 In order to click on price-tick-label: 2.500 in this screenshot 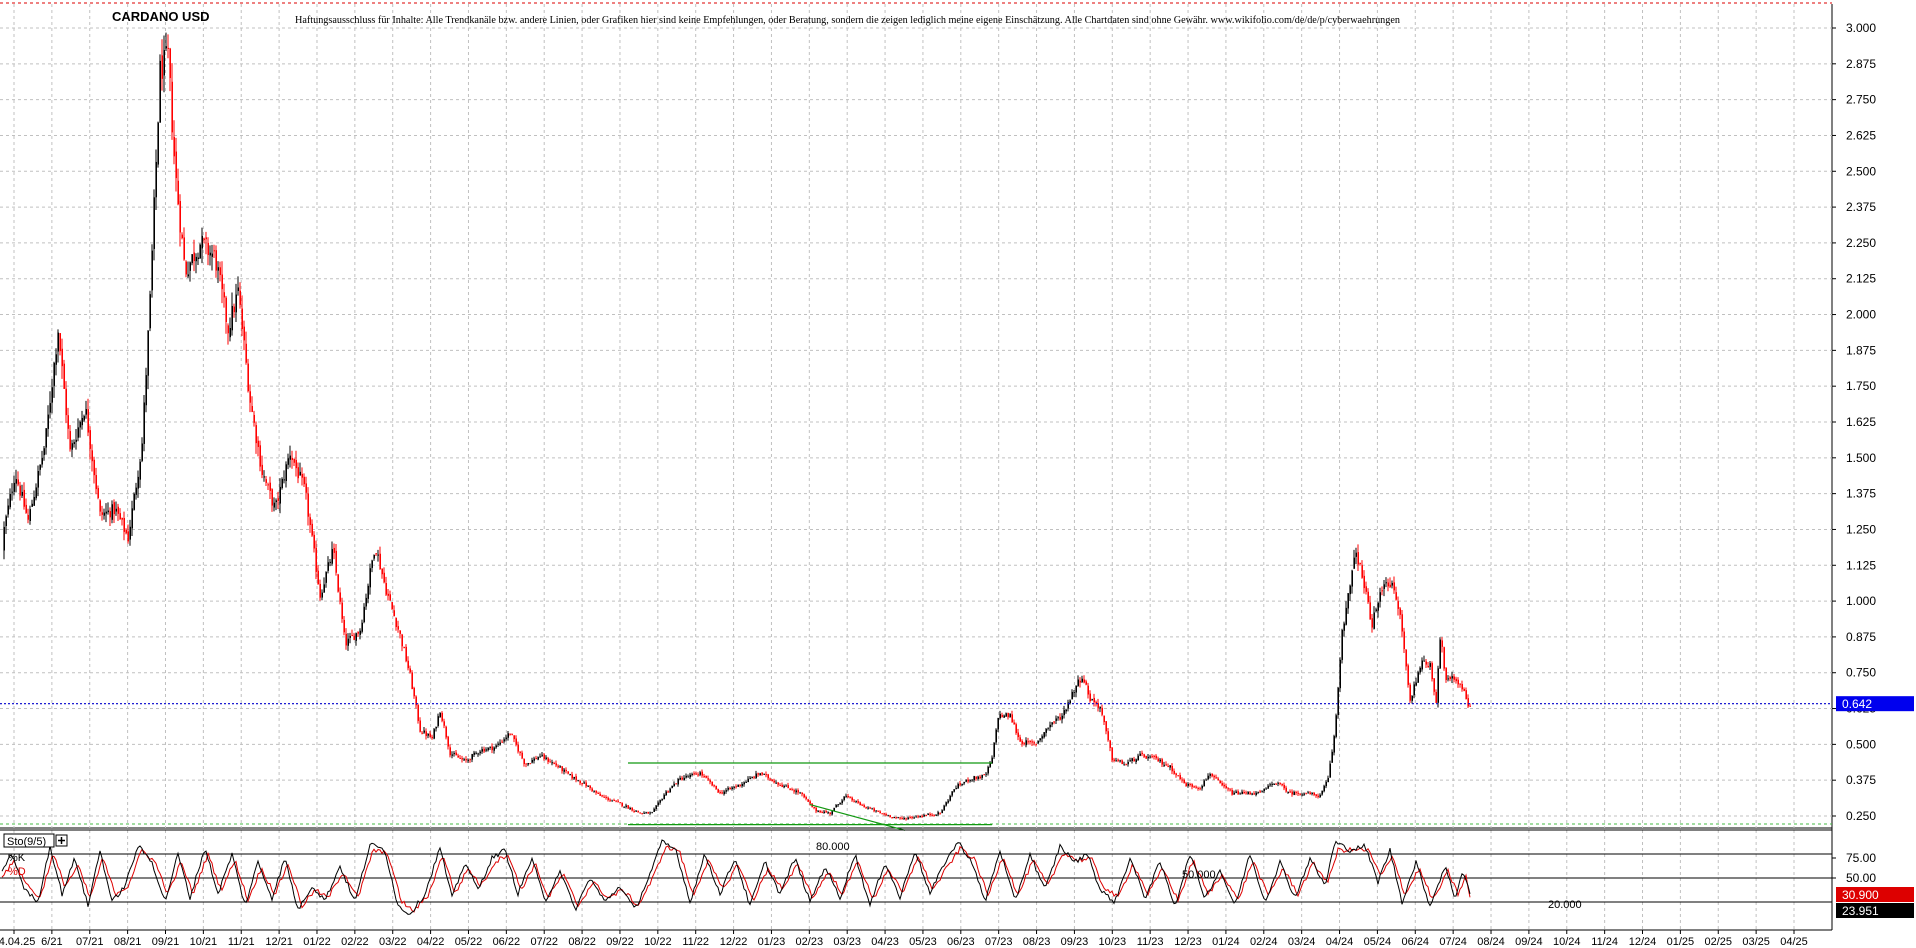, I will do `click(1861, 171)`.